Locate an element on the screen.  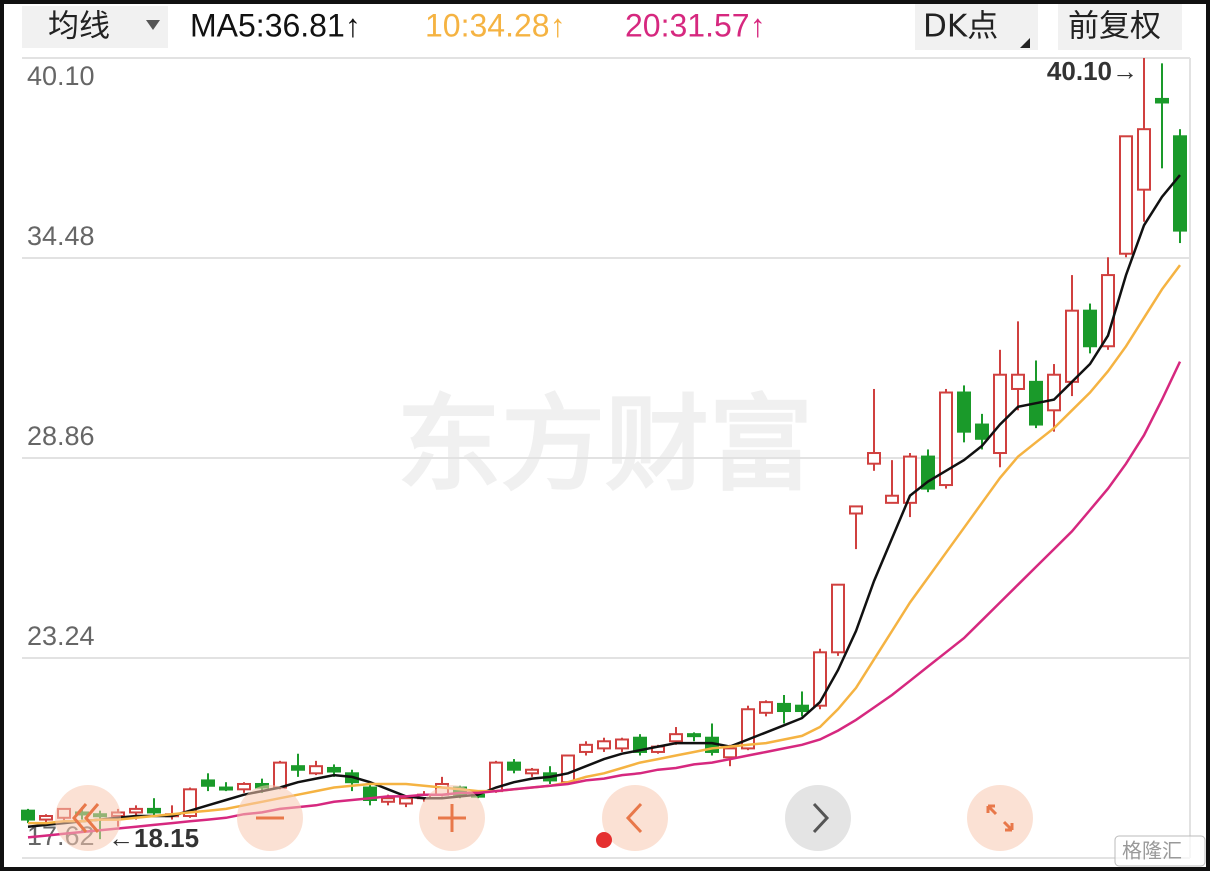
legend-entry: 20:31.57↑ is located at coordinates (695, 25).